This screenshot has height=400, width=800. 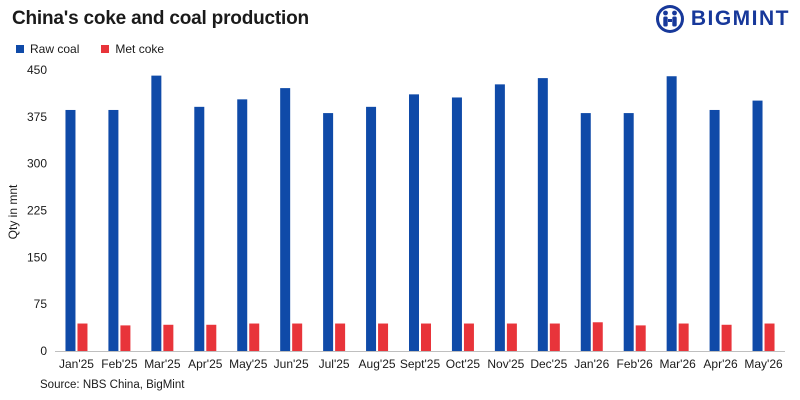 What do you see at coordinates (334, 364) in the screenshot?
I see `x-tick-label: Jul'25` at bounding box center [334, 364].